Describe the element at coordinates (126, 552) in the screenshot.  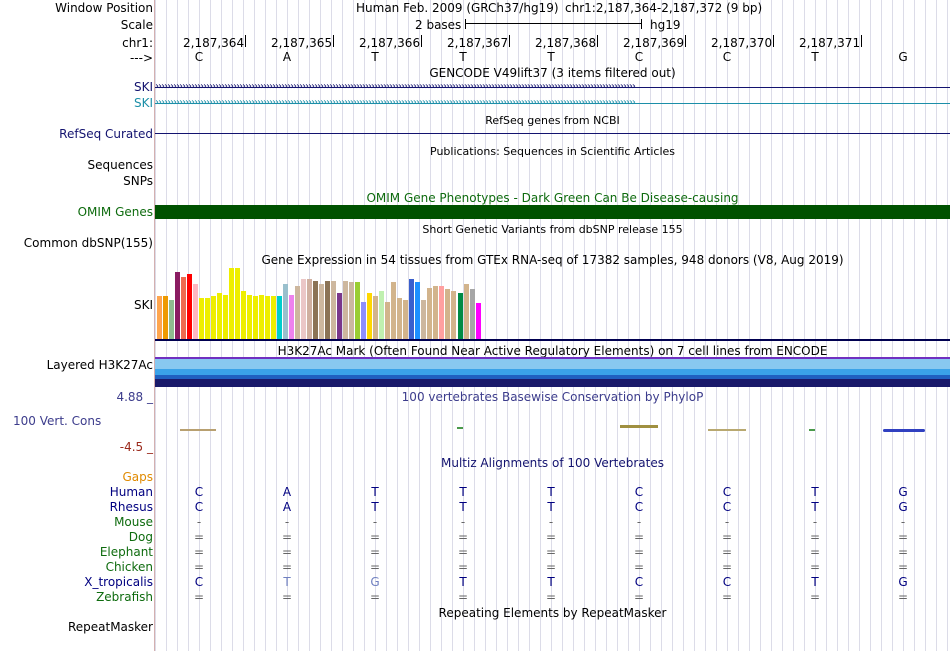
I see `species-label: Elephant` at that location.